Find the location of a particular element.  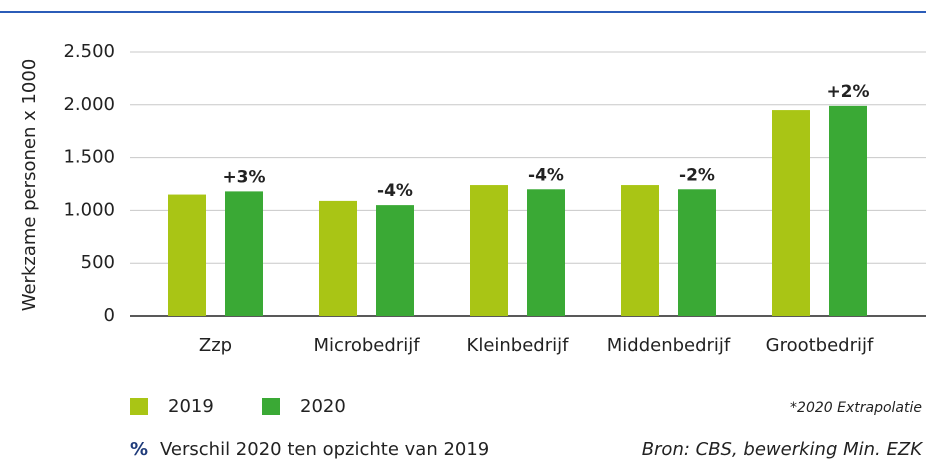

footnote: *2020 Extrapolatie is located at coordinates (856, 408).